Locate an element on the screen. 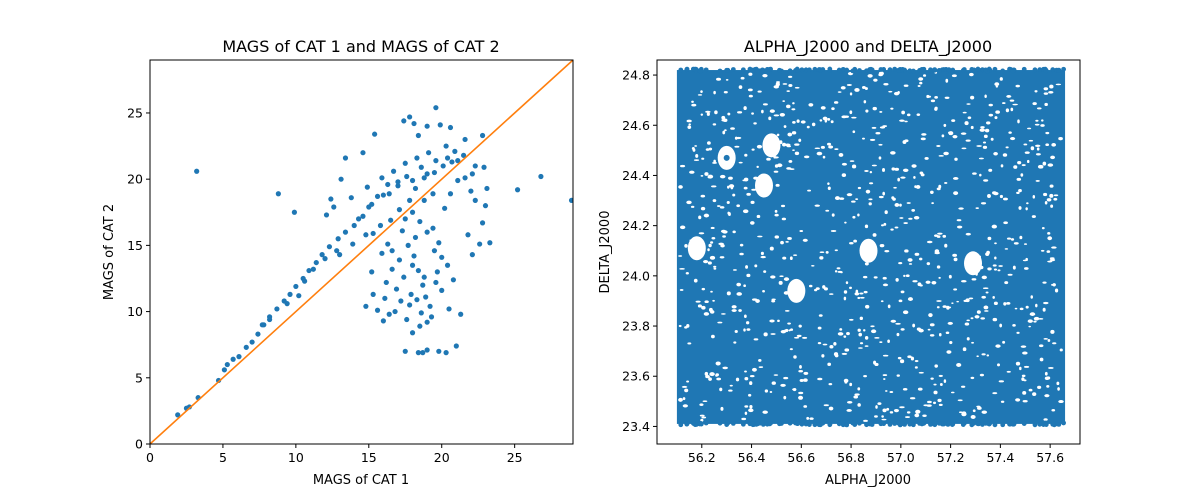  mags-y-tick-label: 20 is located at coordinates (135, 179).